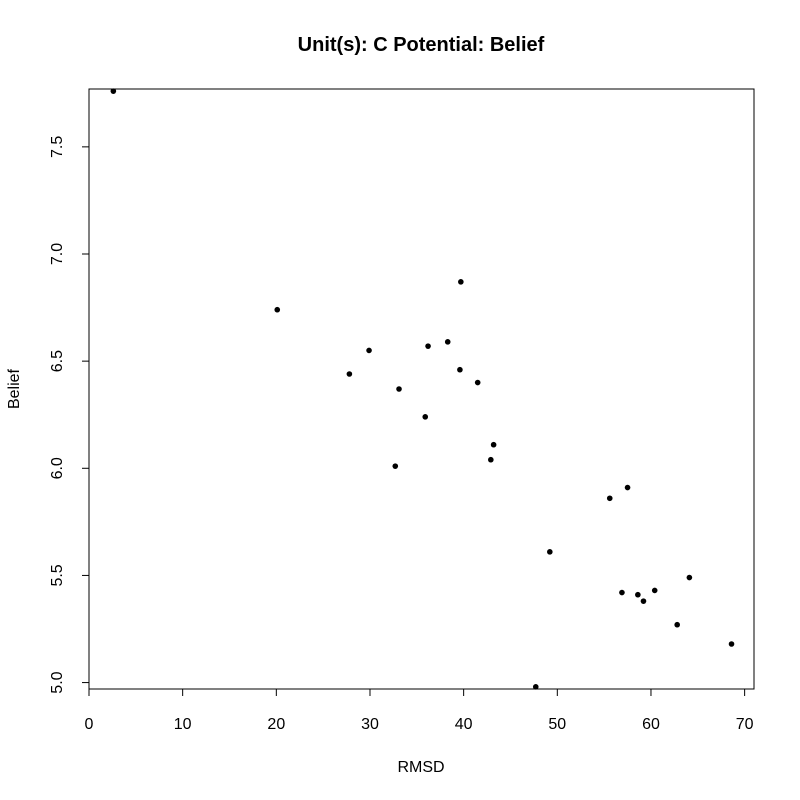 The width and height of the screenshot is (800, 800). What do you see at coordinates (69, 415) in the screenshot?
I see `y-axis: 5.0 5.5 6.0 6.5 7.0 7.5` at bounding box center [69, 415].